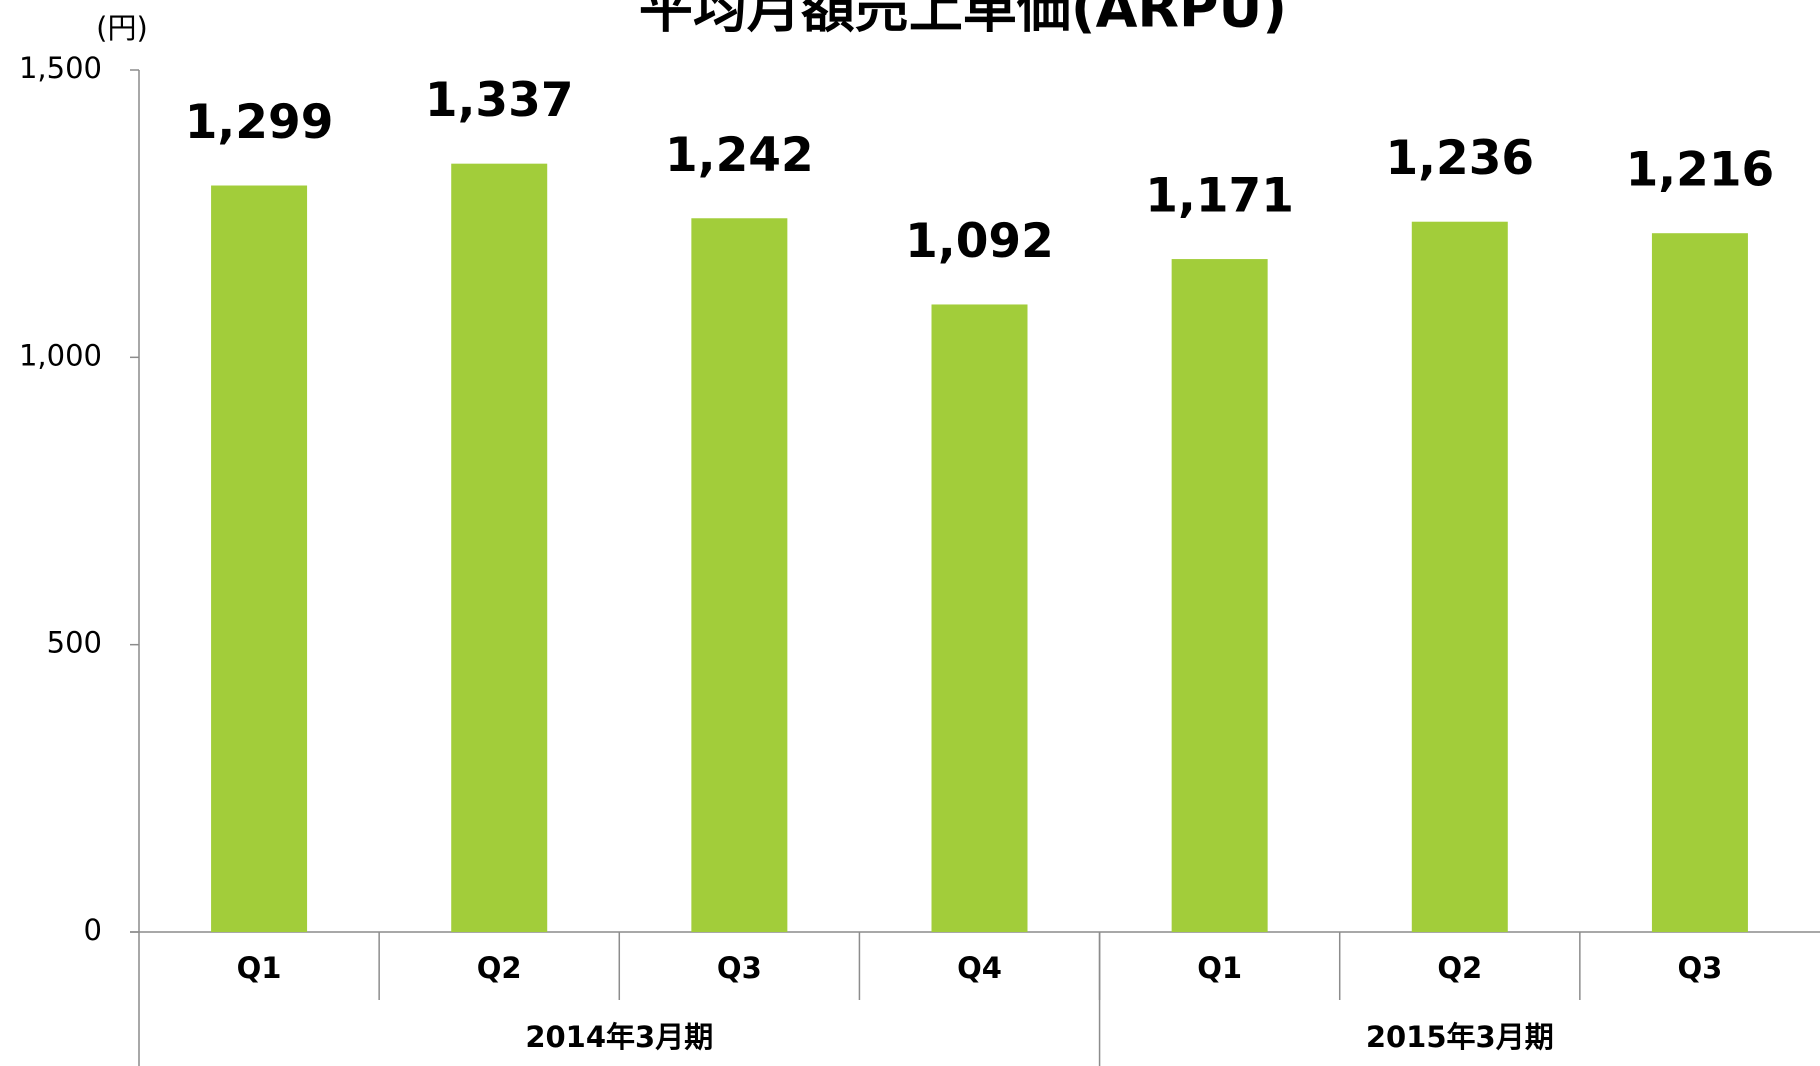  Describe the element at coordinates (122, 28) in the screenshot. I see `y-unit: (円)` at that location.